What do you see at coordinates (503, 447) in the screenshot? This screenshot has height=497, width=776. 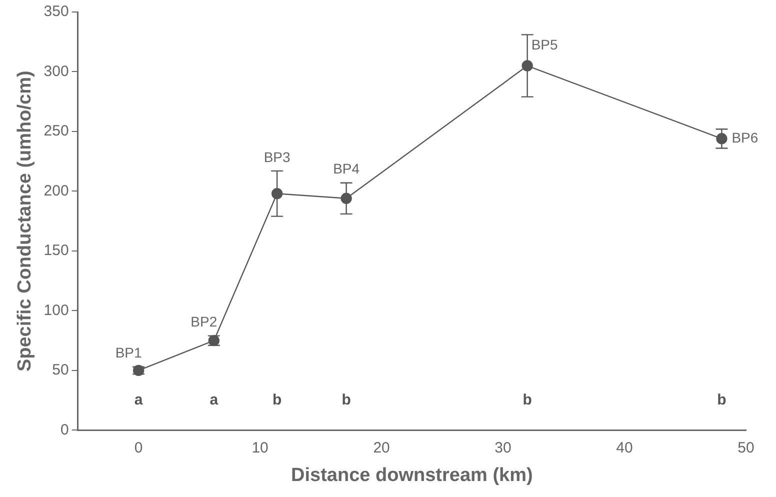 I see `x-tick-label: 30` at bounding box center [503, 447].